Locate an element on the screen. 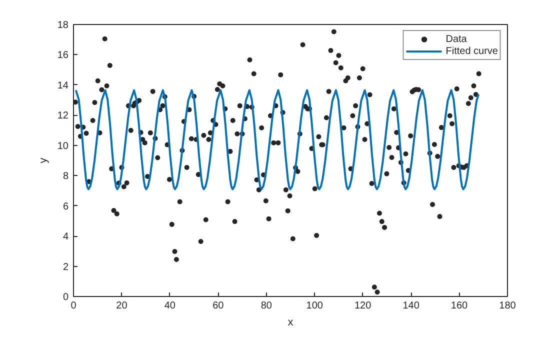  x-tick-label: 80 is located at coordinates (266, 306).